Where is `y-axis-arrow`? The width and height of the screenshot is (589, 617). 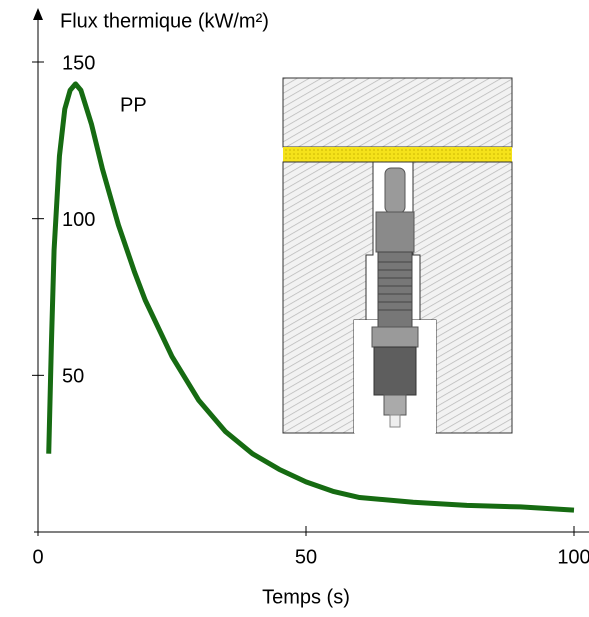 y-axis-arrow is located at coordinates (38, 14).